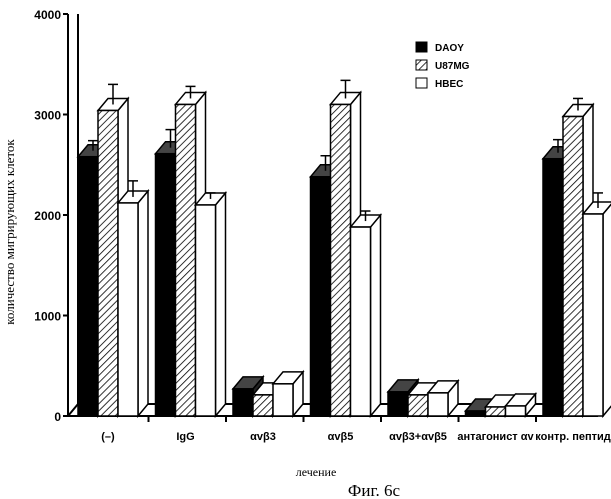  I want to click on y-tick-label: 2000, so click(47, 216).